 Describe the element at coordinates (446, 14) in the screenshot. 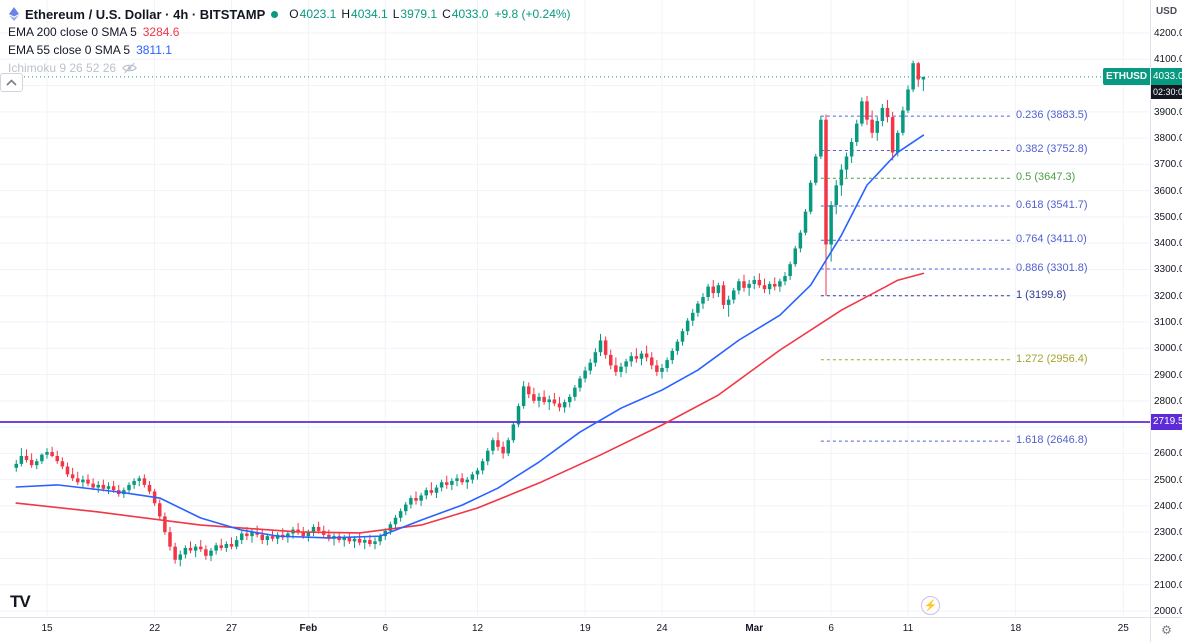

I see `ohlc-c-label: C` at that location.